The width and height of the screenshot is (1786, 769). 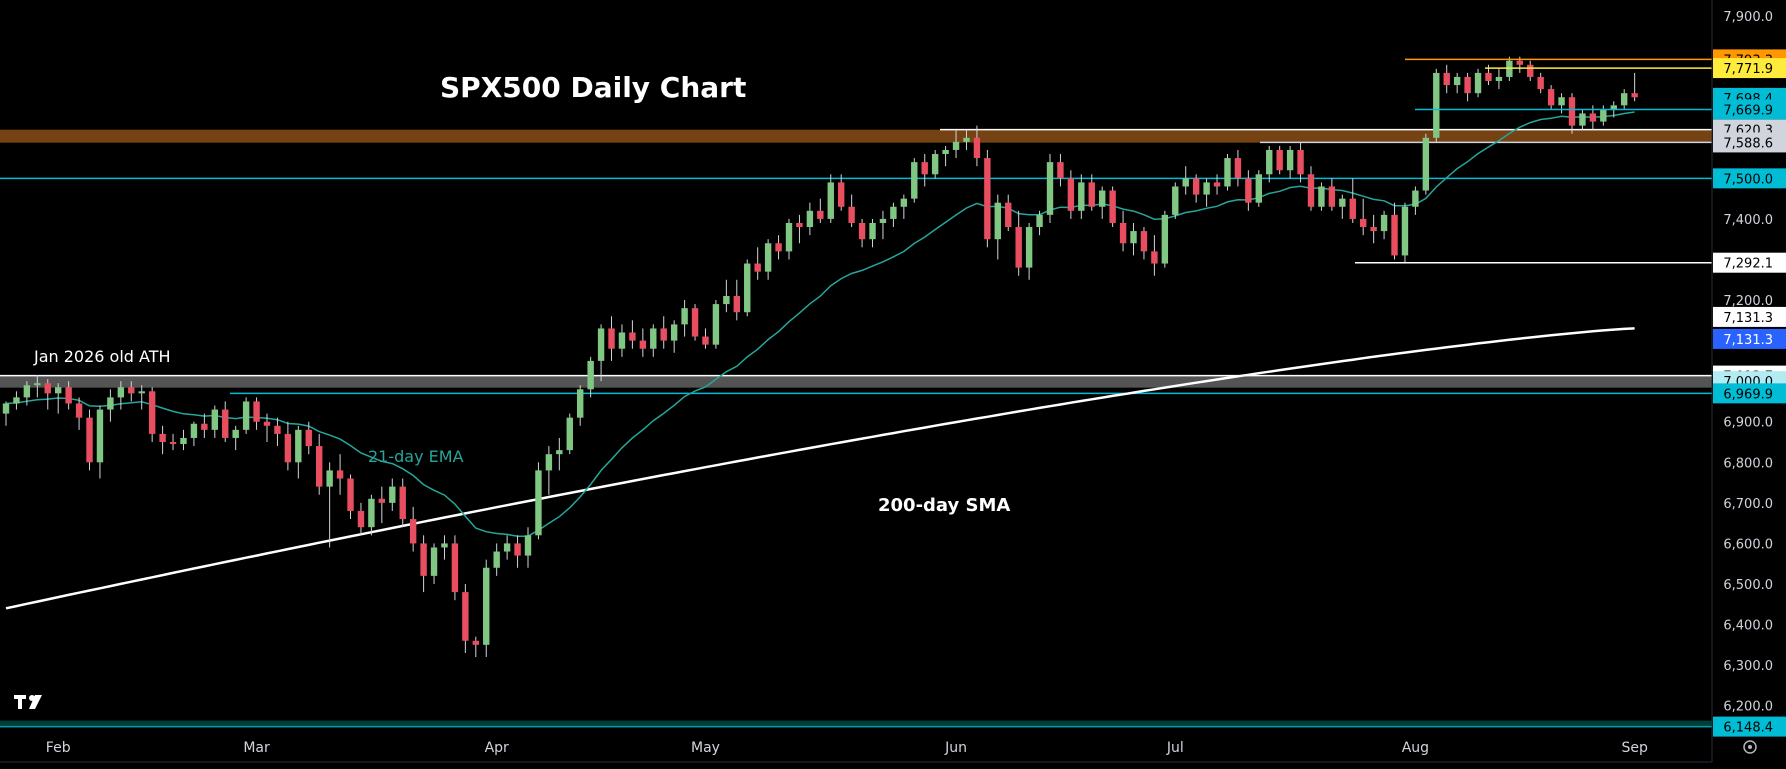 I want to click on x-tick-label: Feb, so click(x=58, y=748).